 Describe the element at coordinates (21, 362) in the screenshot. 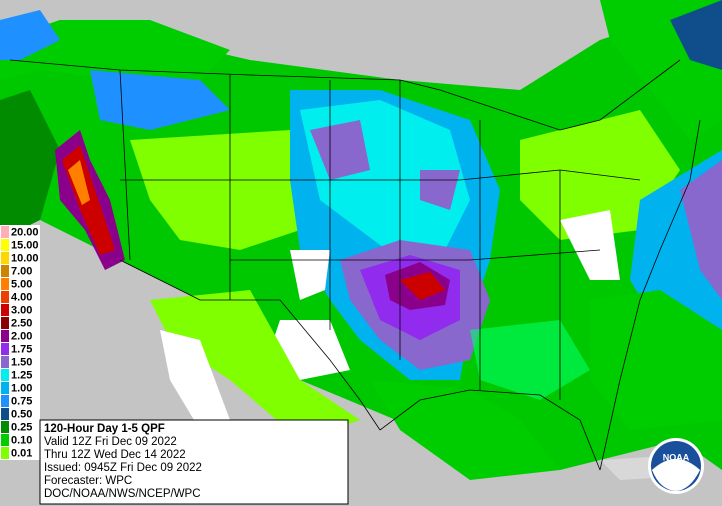

I see `legend-label: 1.50` at that location.